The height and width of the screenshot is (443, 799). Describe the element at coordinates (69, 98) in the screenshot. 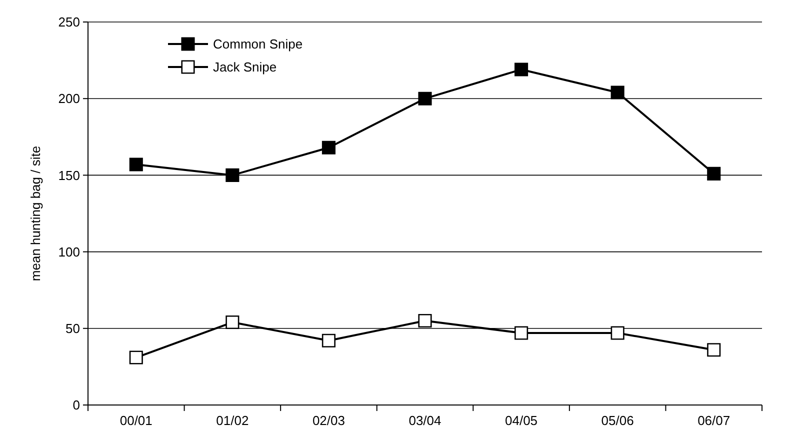

I see `y-tick-label: 200` at that location.